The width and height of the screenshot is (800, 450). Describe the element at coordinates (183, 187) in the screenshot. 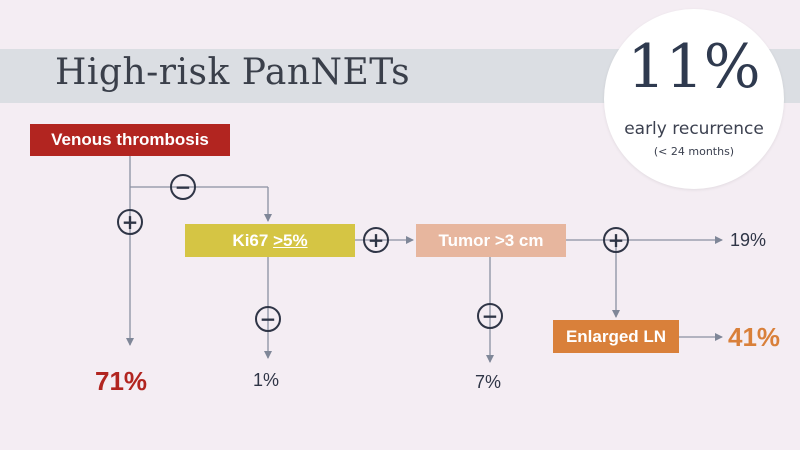

I see `minus-sign-venous: −` at that location.